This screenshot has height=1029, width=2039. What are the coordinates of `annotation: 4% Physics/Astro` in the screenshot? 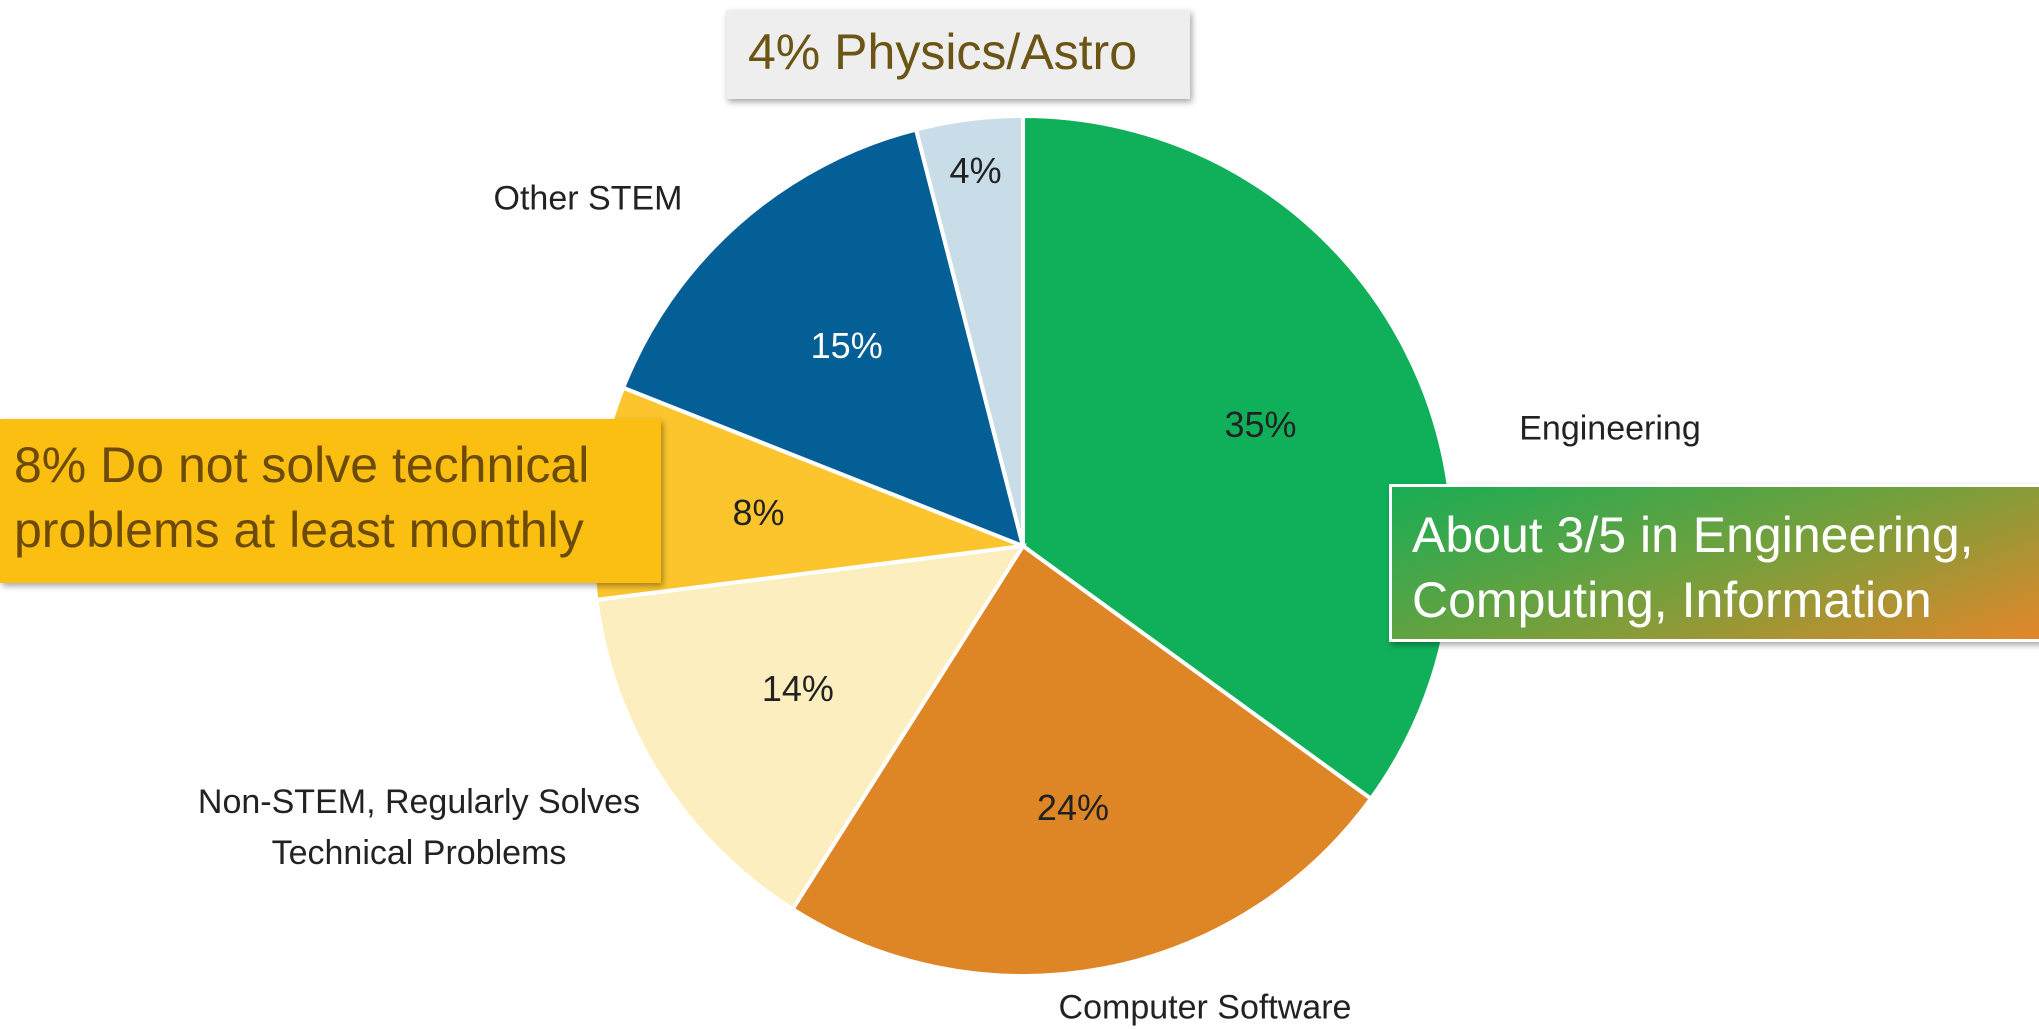 It's located at (958, 54).